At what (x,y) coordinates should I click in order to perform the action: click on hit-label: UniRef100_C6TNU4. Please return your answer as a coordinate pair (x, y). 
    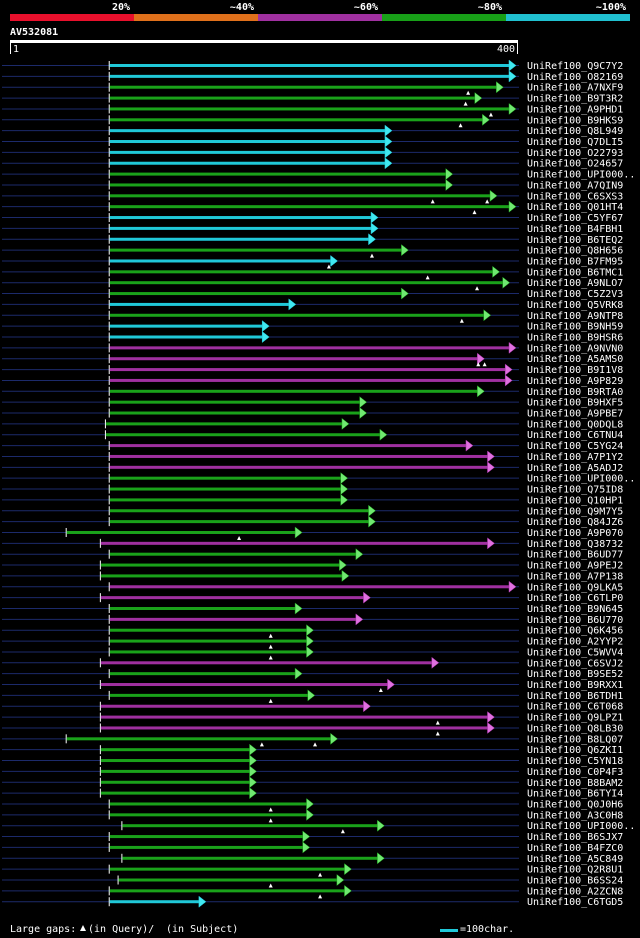
    Looking at the image, I should click on (575, 435).